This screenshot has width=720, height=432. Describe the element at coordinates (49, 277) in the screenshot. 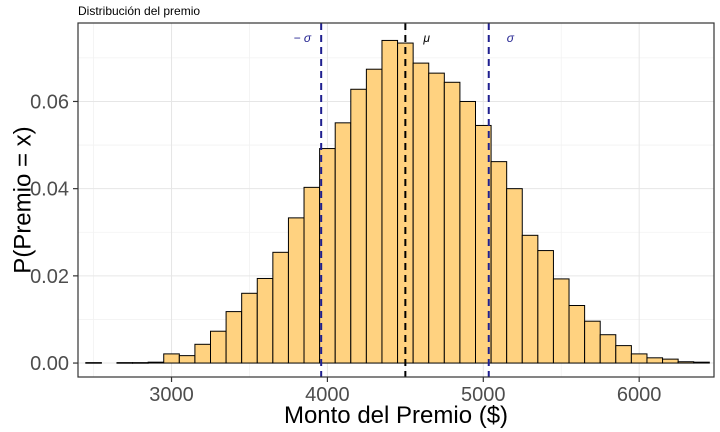

I see `y-tick-label: 0.02` at that location.